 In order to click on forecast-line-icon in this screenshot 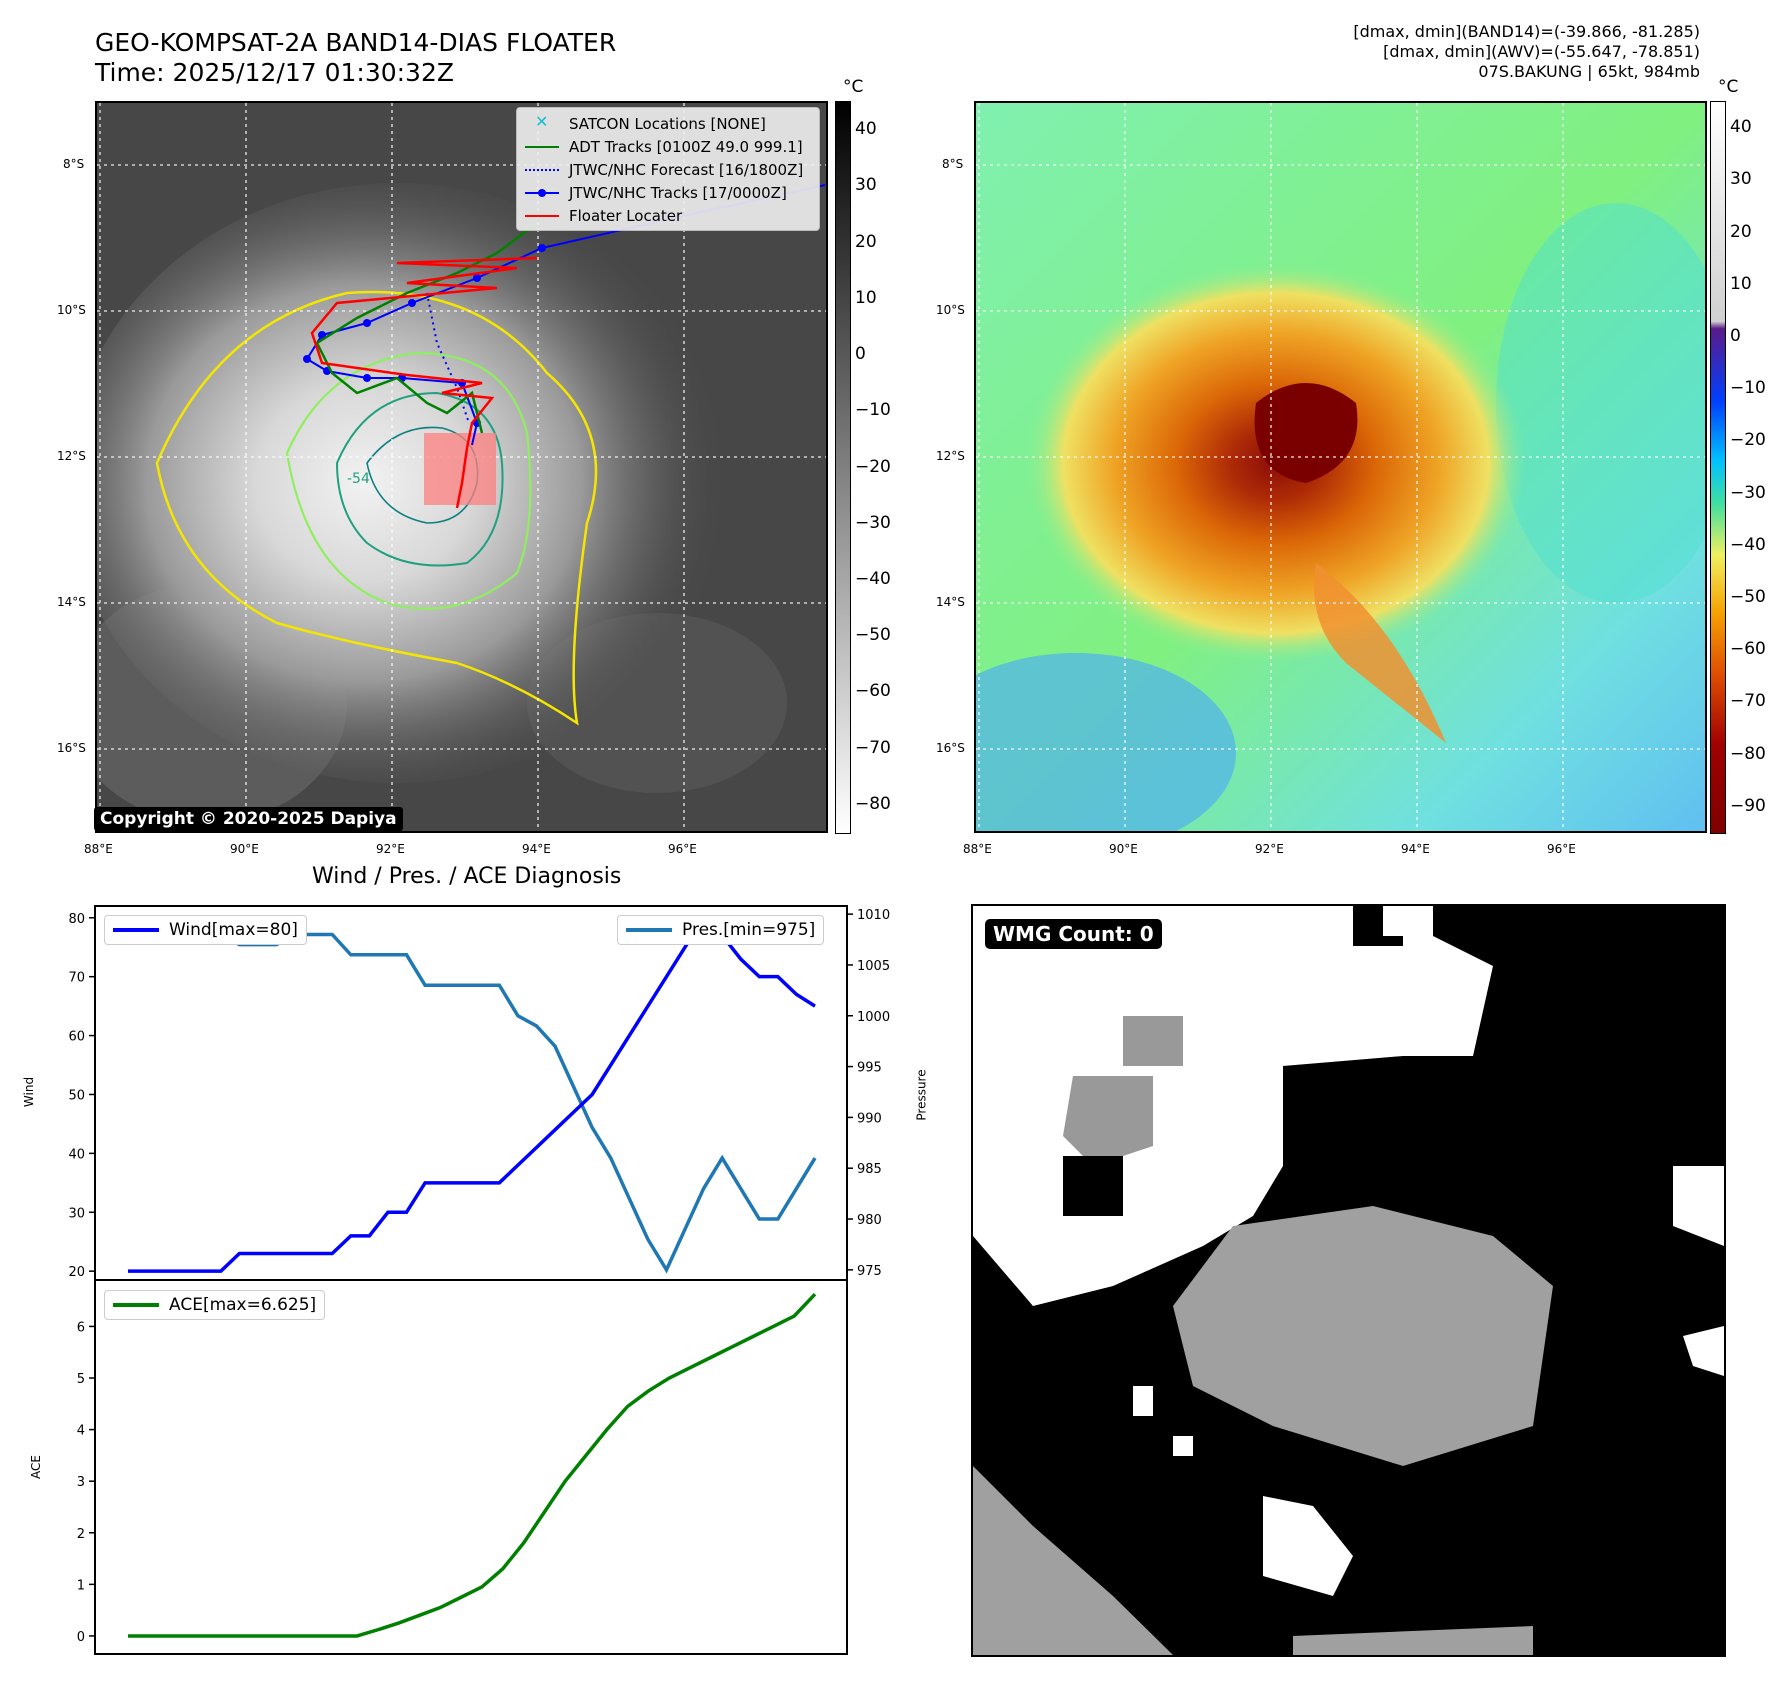, I will do `click(542, 170)`.